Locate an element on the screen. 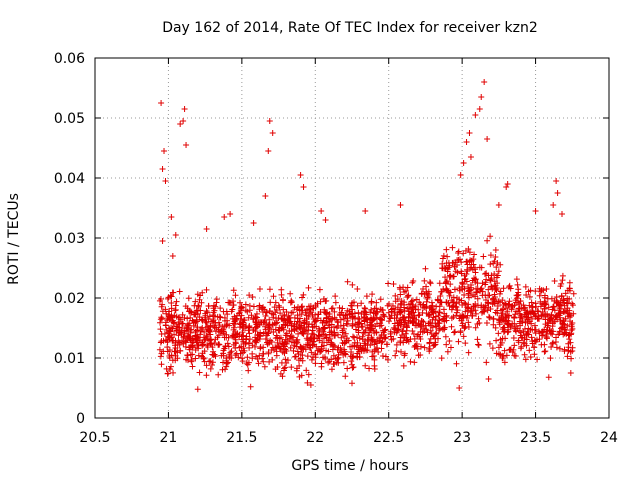  x-axis-label: GPS time / hours is located at coordinates (349, 466).